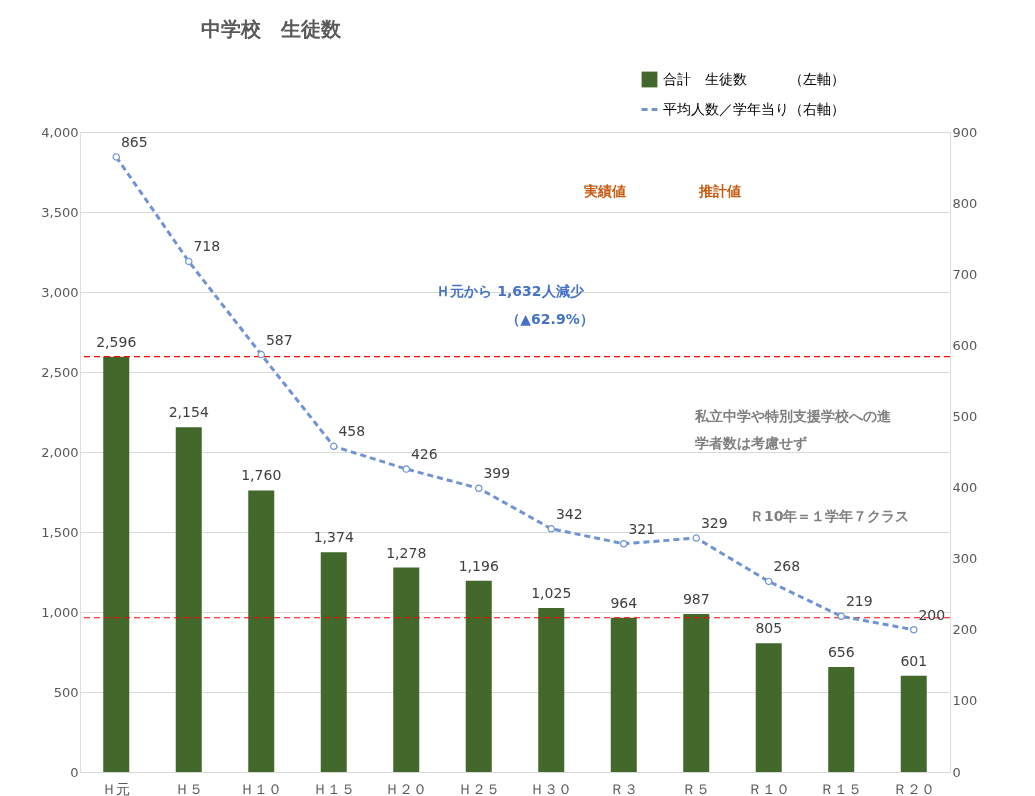 The width and height of the screenshot is (1035, 796). Describe the element at coordinates (60, 292) in the screenshot. I see `y-tick-label: 3,000` at that location.